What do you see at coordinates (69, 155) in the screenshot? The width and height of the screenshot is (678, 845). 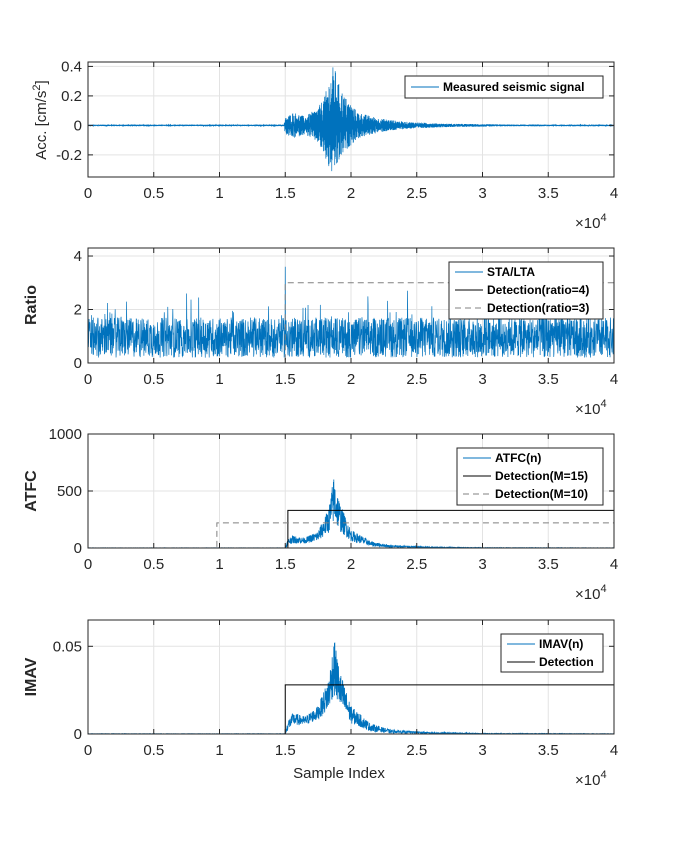 I see `y-tick-label: -0.2` at bounding box center [69, 155].